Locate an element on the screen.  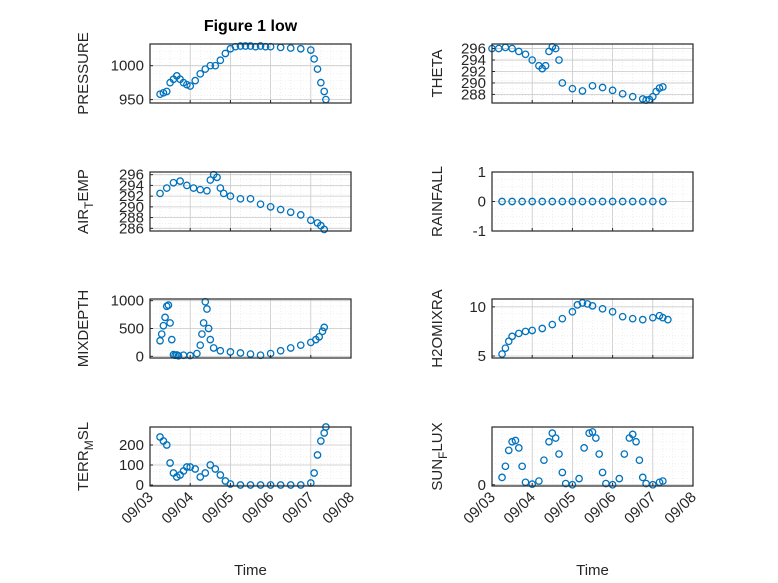
y-tick-label: 10 is located at coordinates (477, 307).